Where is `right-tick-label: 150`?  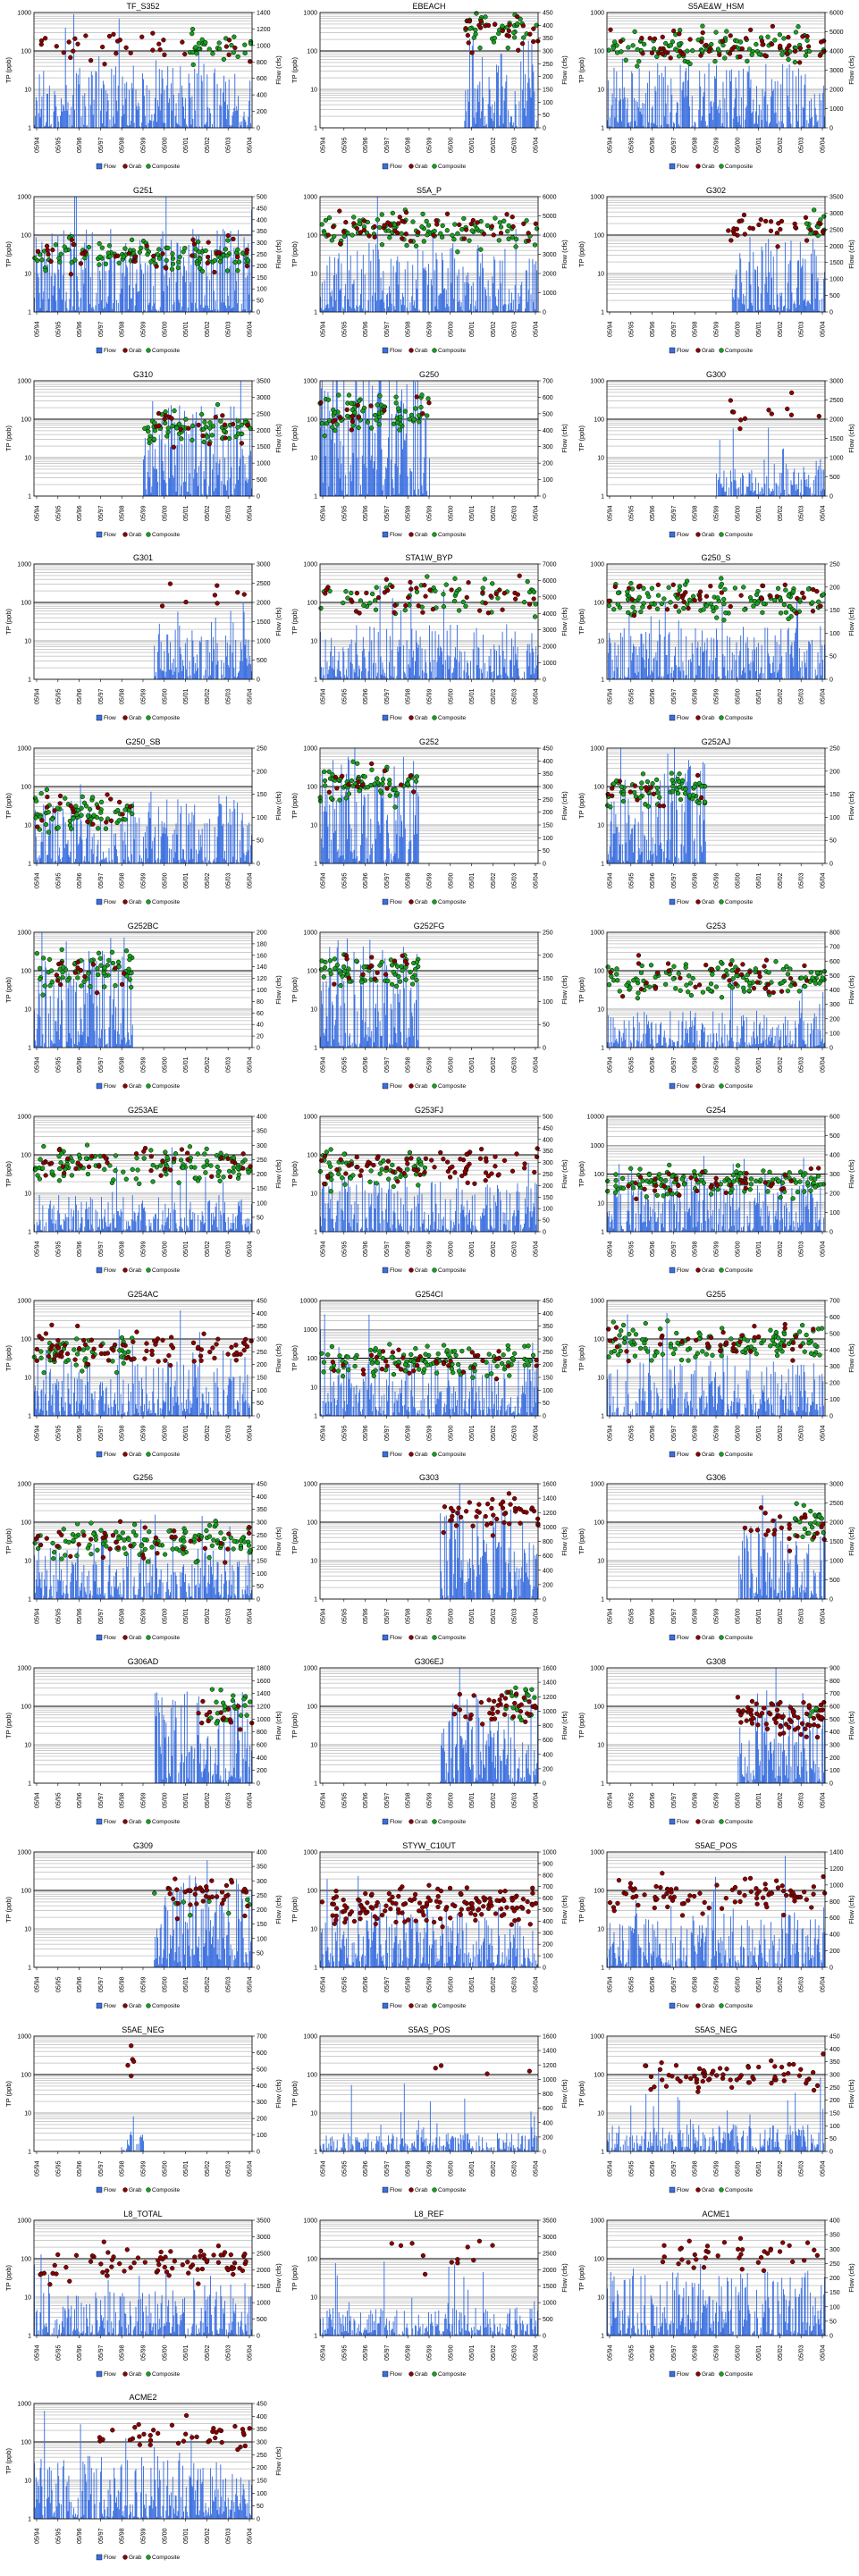
right-tick-label: 150 is located at coordinates (262, 795).